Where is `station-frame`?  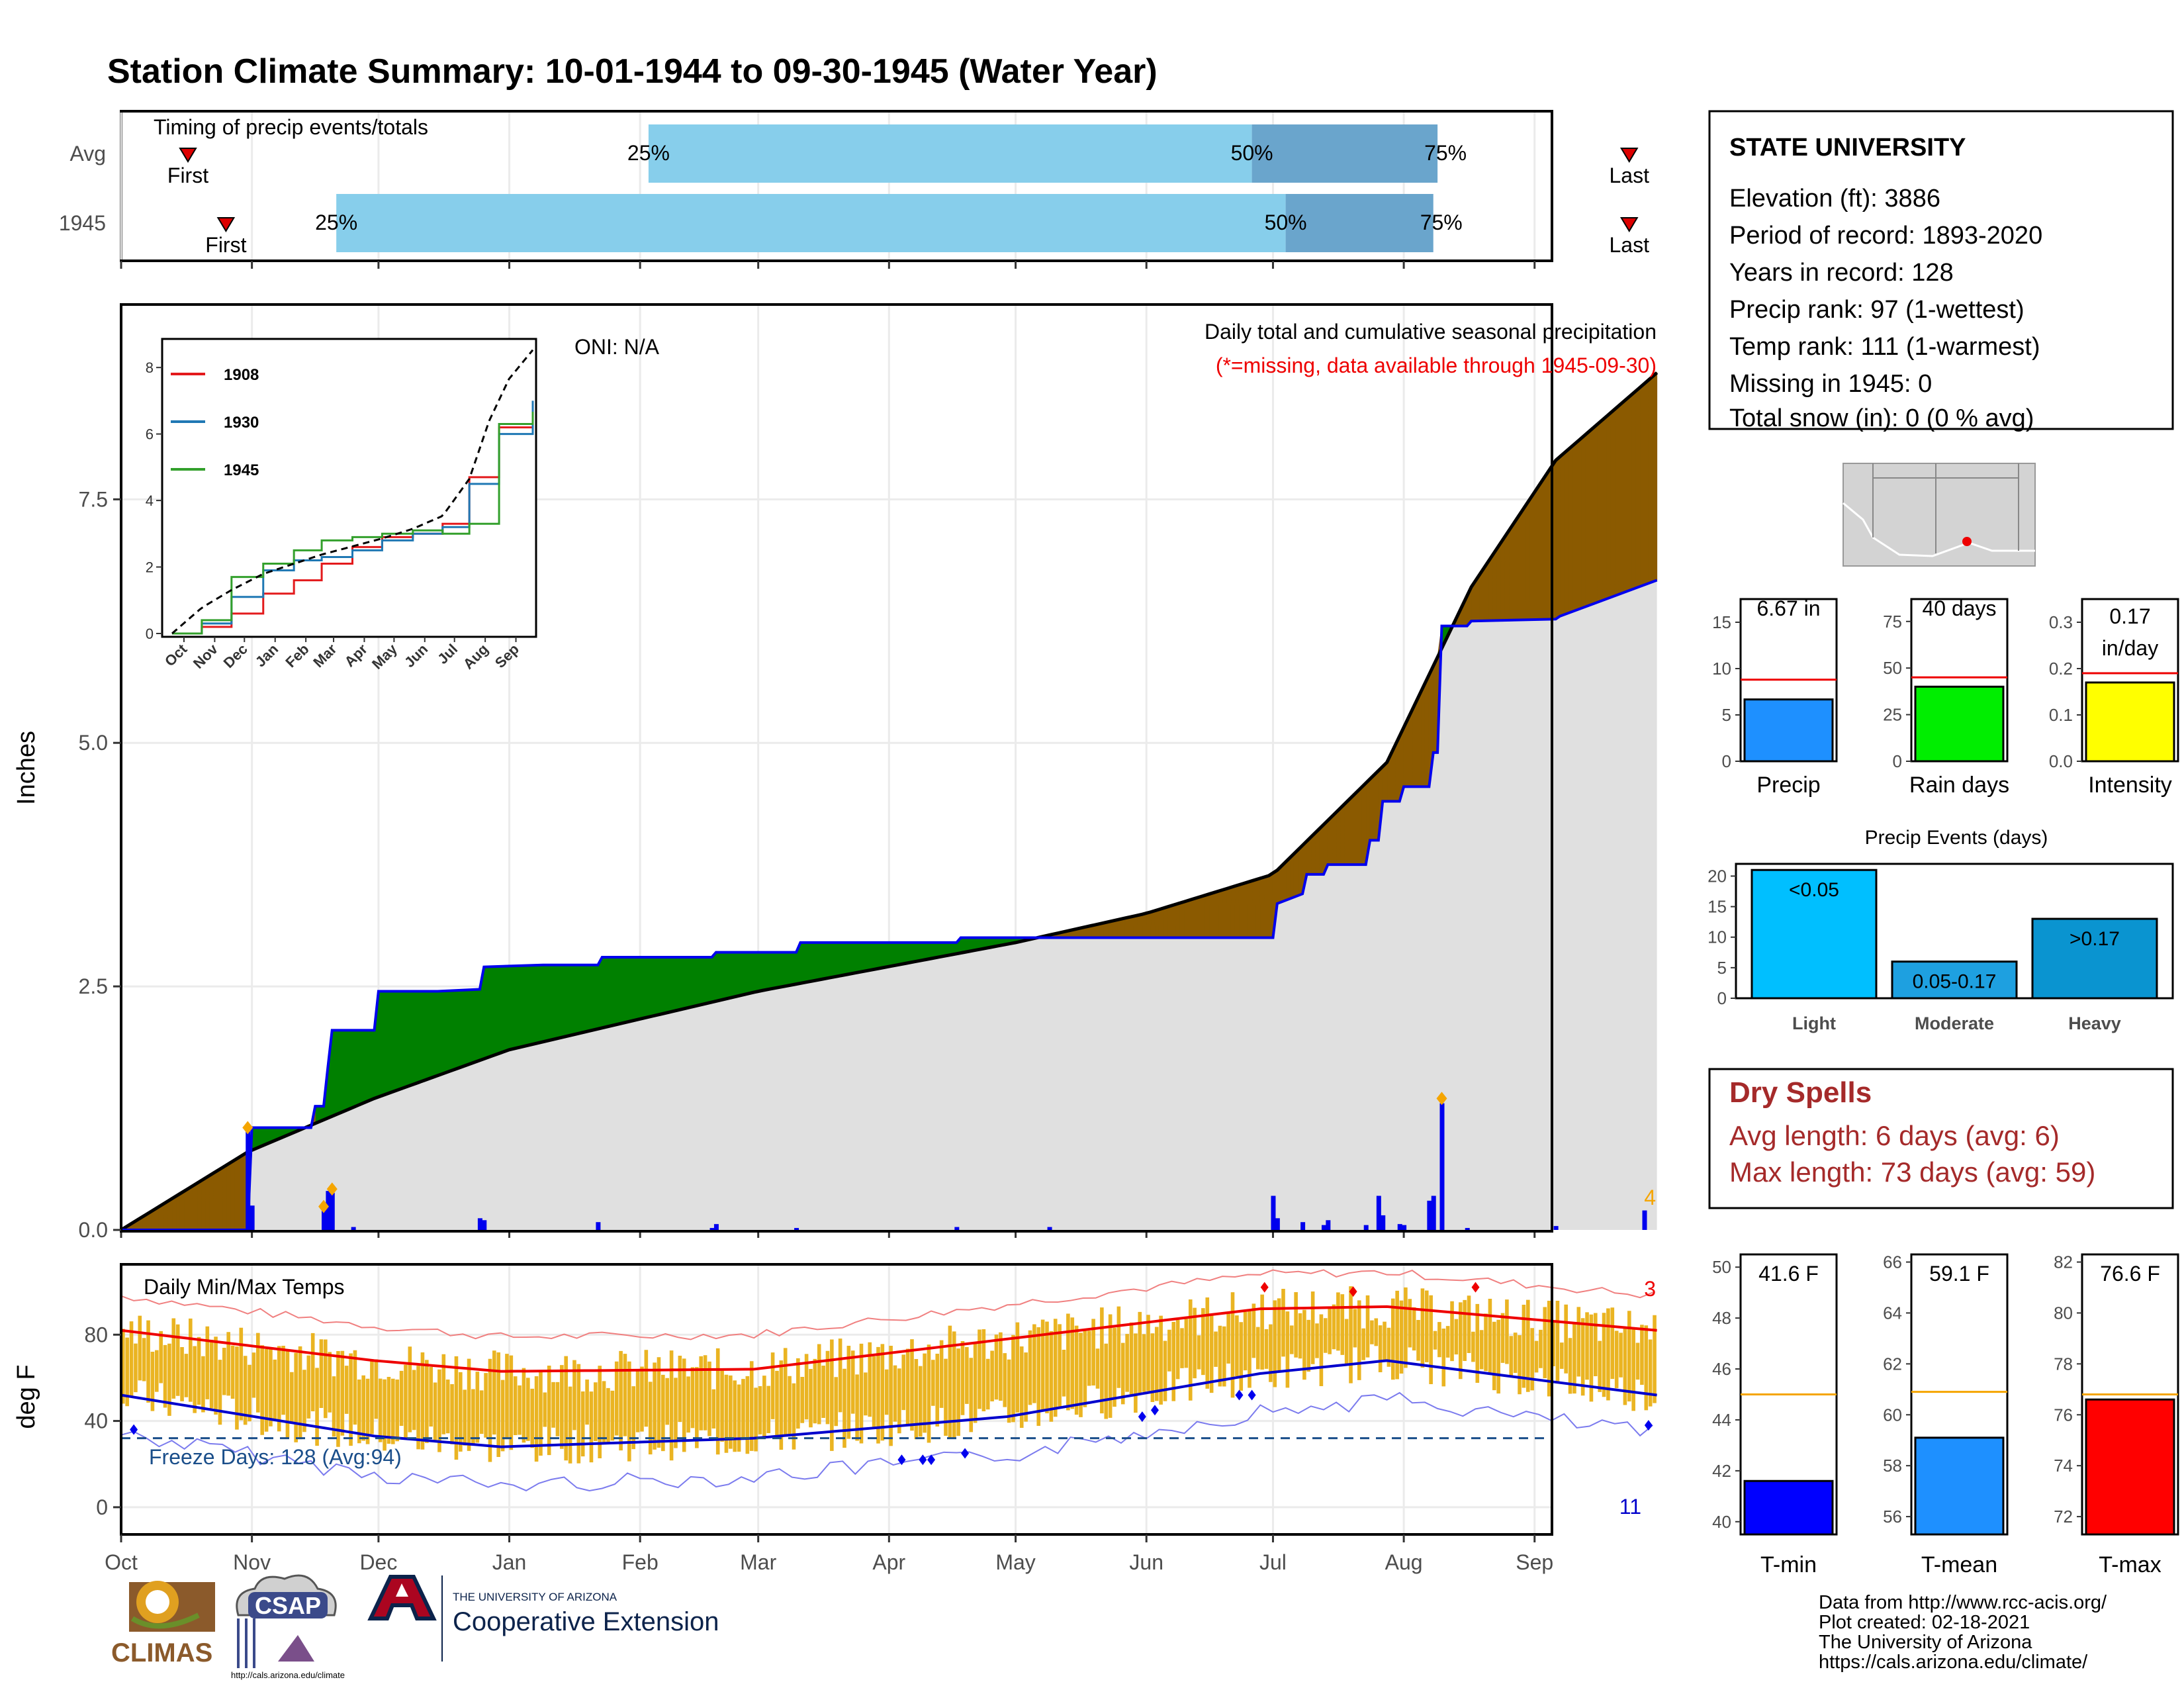
station-frame is located at coordinates (1941, 270).